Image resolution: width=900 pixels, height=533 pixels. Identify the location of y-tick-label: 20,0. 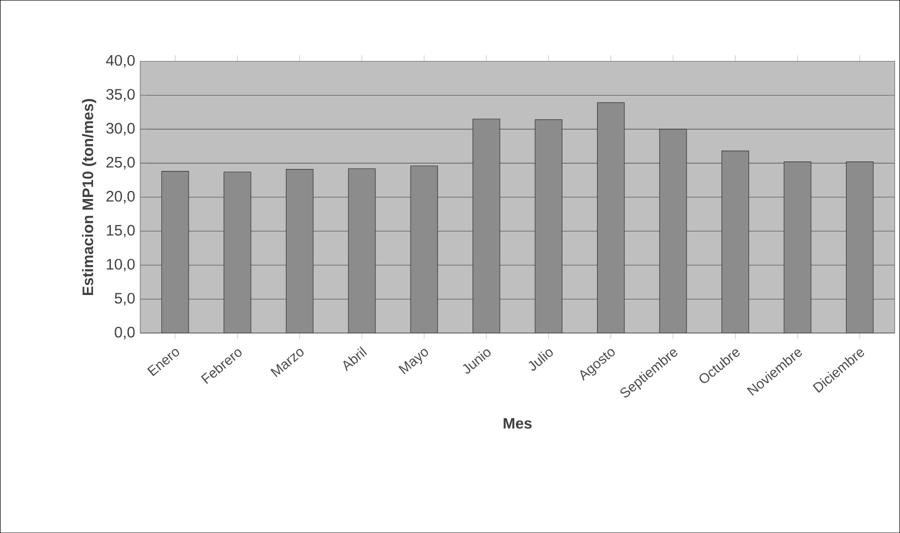
(120, 197).